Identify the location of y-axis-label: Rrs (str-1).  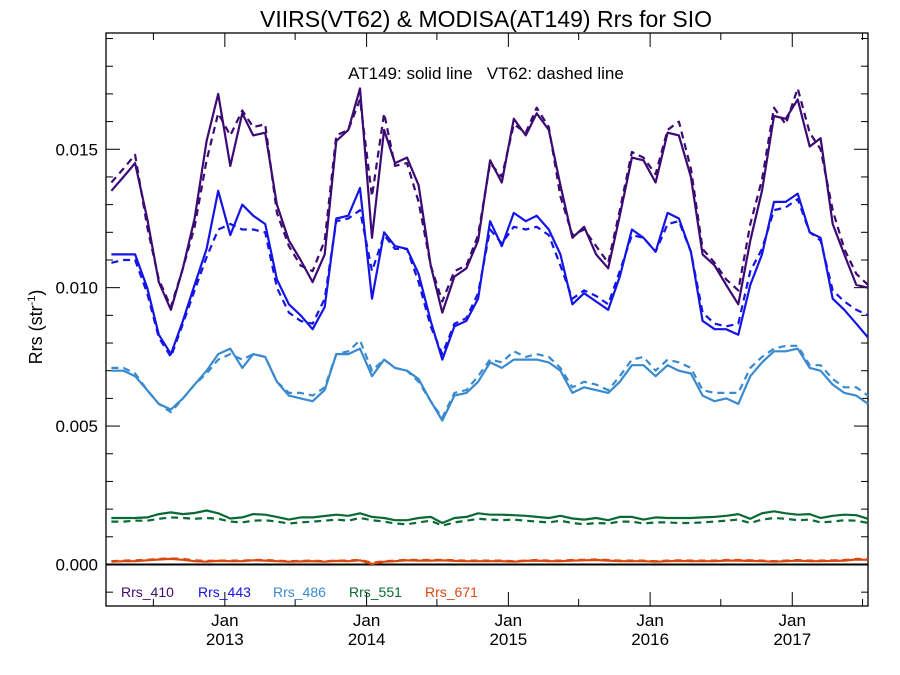
(36, 327).